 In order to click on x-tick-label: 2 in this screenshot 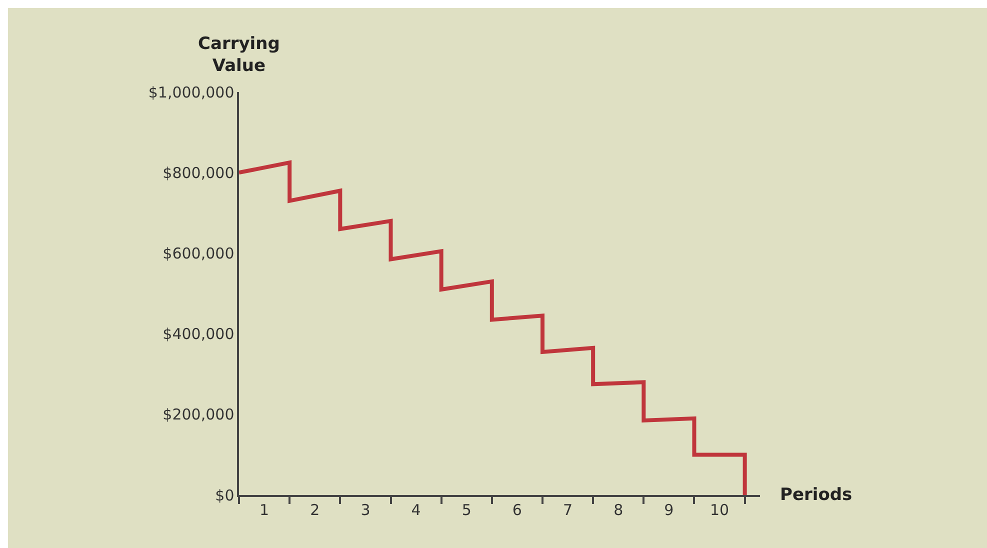, I will do `click(315, 509)`.